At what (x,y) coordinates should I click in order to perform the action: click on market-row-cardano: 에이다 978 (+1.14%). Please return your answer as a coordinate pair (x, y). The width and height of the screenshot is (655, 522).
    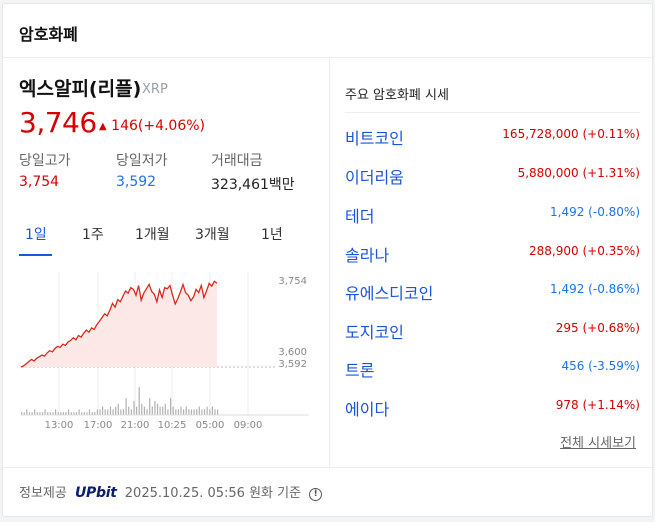
    Looking at the image, I should click on (492, 405).